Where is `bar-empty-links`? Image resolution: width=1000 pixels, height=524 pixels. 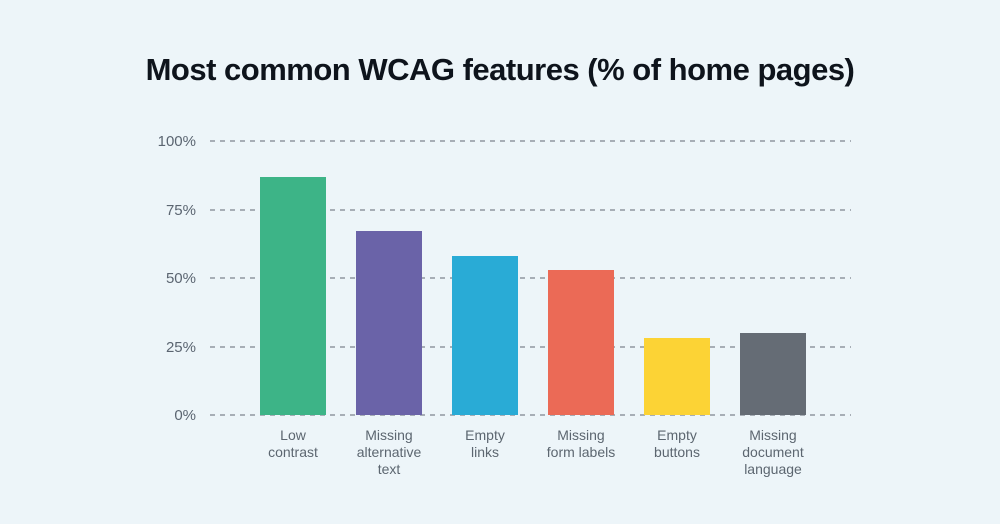 bar-empty-links is located at coordinates (485, 335).